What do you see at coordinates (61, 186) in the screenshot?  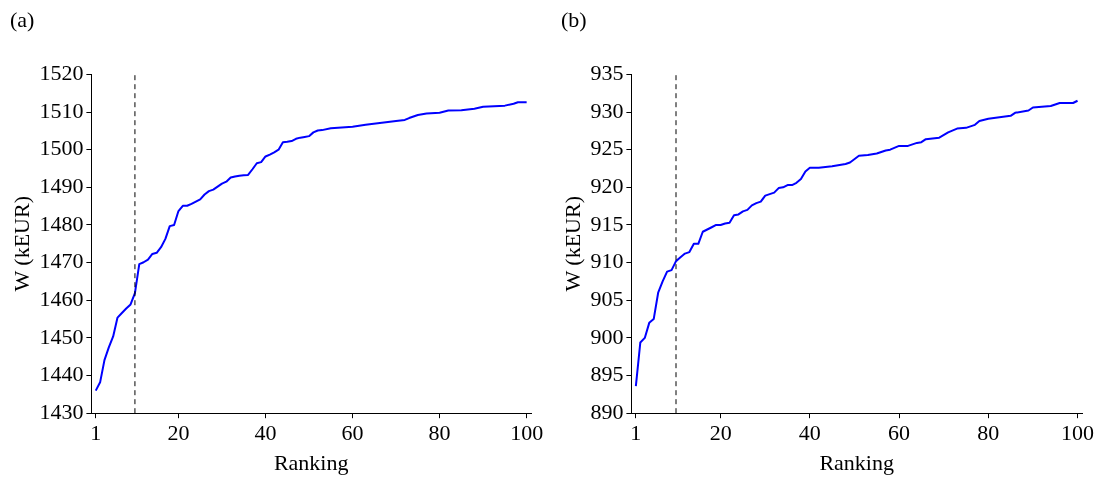 I see `y-tick-label: 1490` at bounding box center [61, 186].